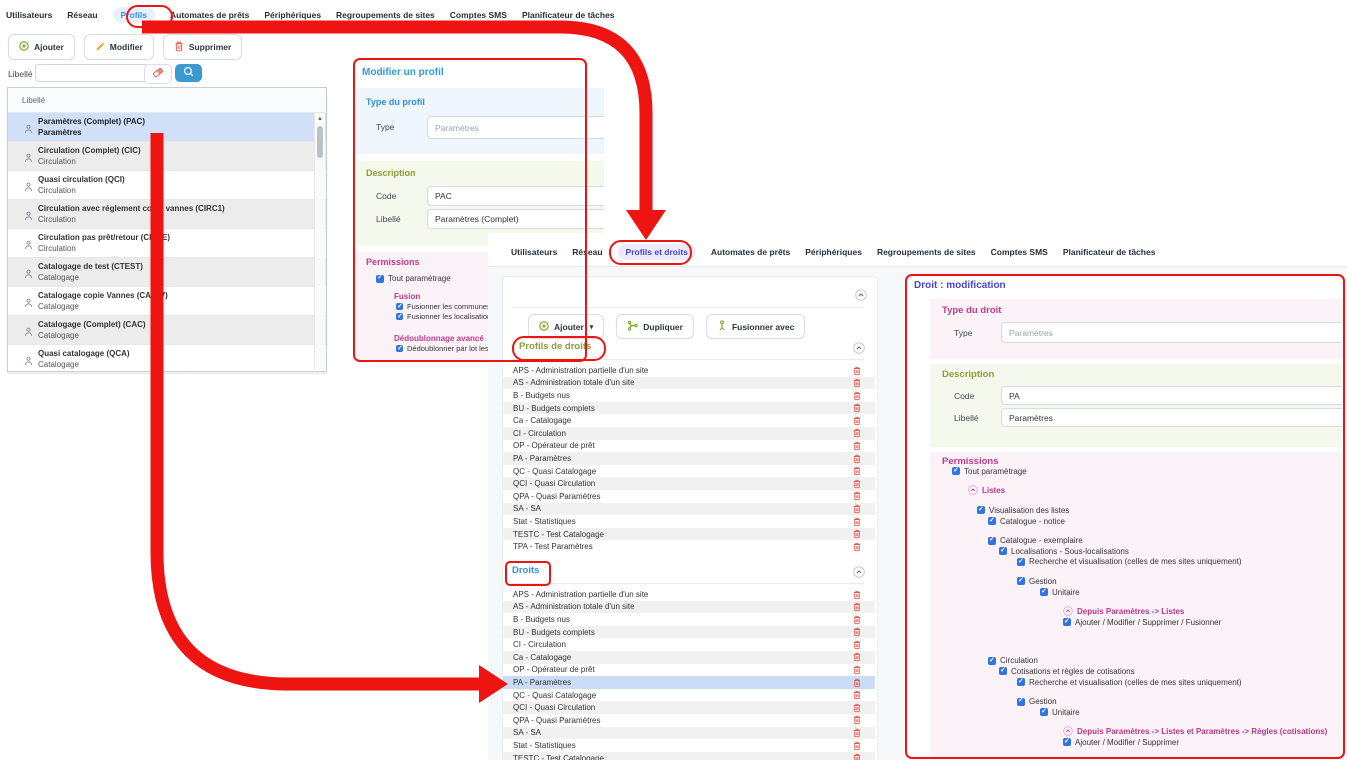 The height and width of the screenshot is (760, 1347). What do you see at coordinates (158, 74) in the screenshot?
I see `clear-search-button` at bounding box center [158, 74].